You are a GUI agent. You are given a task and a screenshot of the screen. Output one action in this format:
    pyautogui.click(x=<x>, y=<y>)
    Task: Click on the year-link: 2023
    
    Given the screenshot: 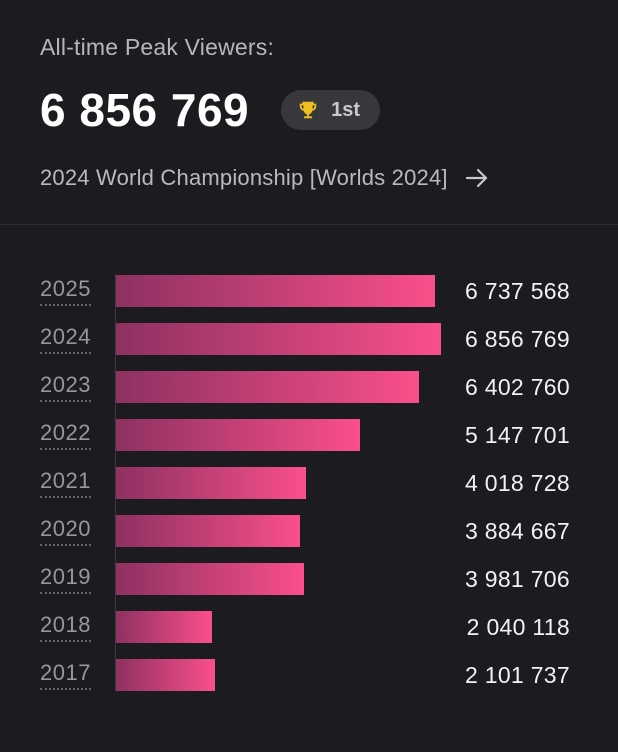 What is the action you would take?
    pyautogui.click(x=65, y=387)
    